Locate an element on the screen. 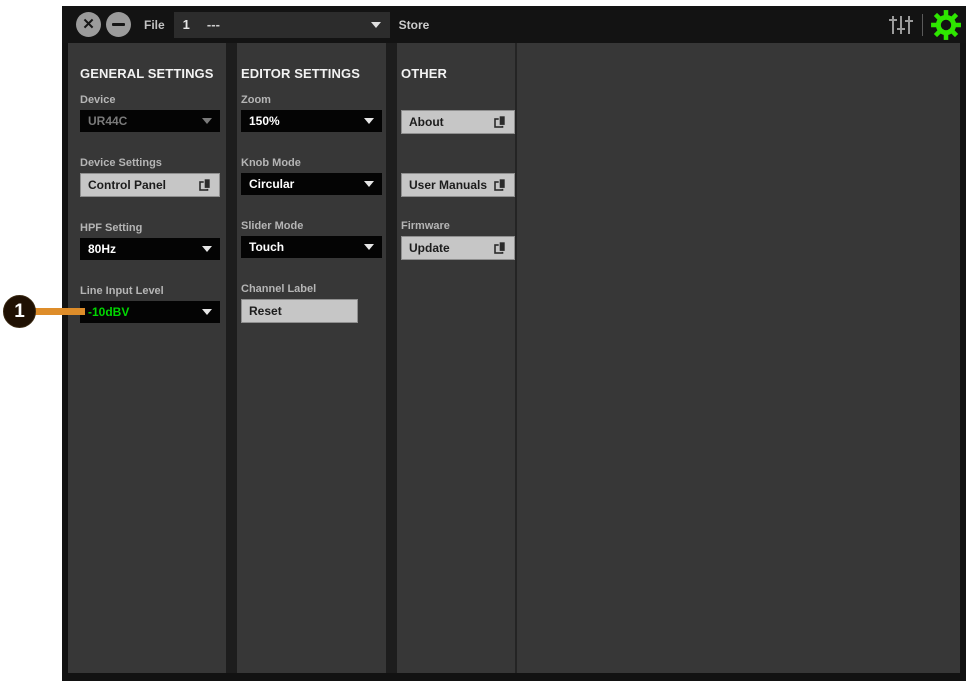  slider-mode-label: Slider Mode is located at coordinates (272, 226).